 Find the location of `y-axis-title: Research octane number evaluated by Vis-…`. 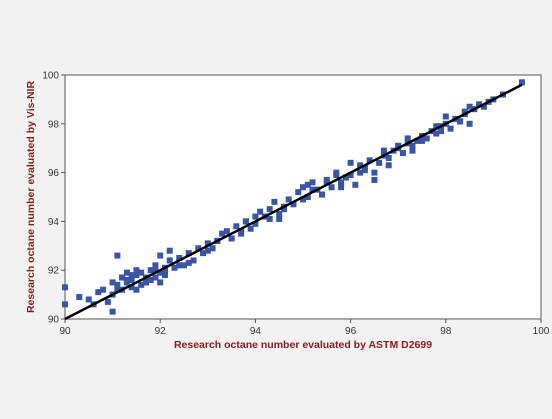

y-axis-title: Research octane number evaluated by Vis-… is located at coordinates (31, 197).